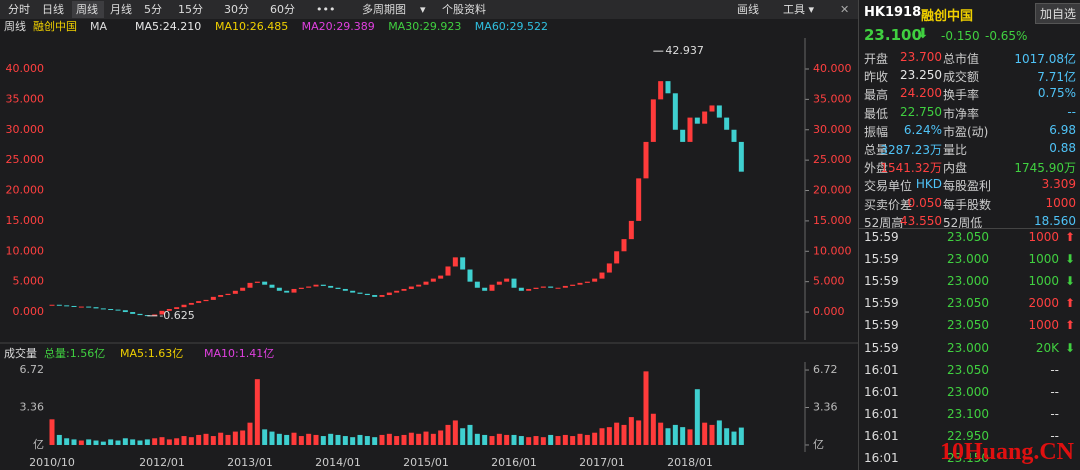  Describe the element at coordinates (53, 9) in the screenshot. I see `toolbar-tab: 日线` at that location.